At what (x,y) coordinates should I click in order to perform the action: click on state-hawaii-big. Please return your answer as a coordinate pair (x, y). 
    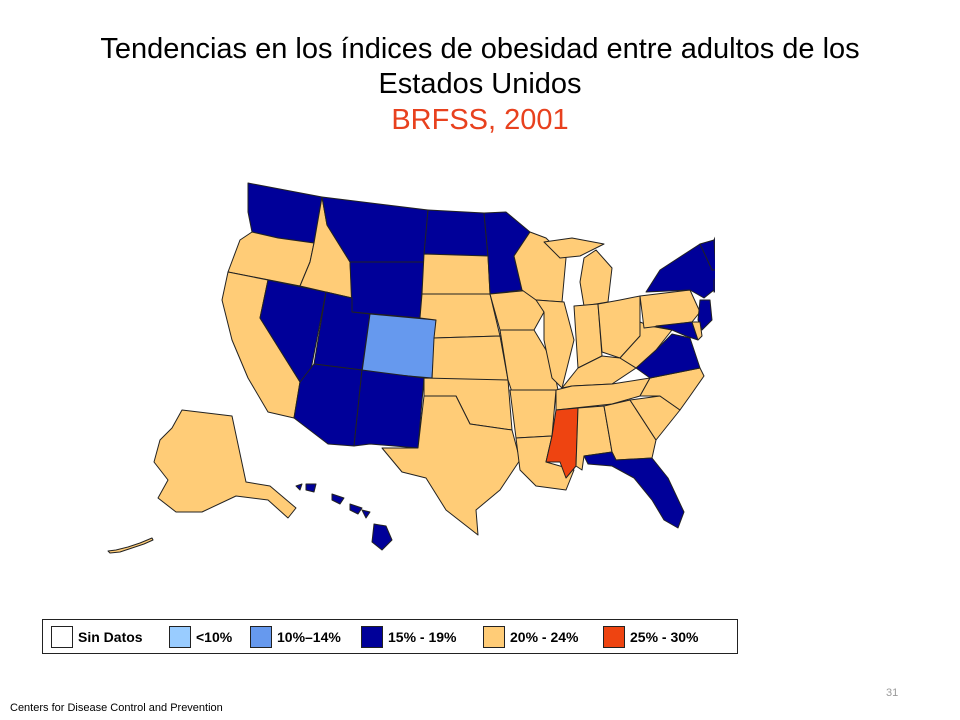
    Looking at the image, I should click on (382, 537).